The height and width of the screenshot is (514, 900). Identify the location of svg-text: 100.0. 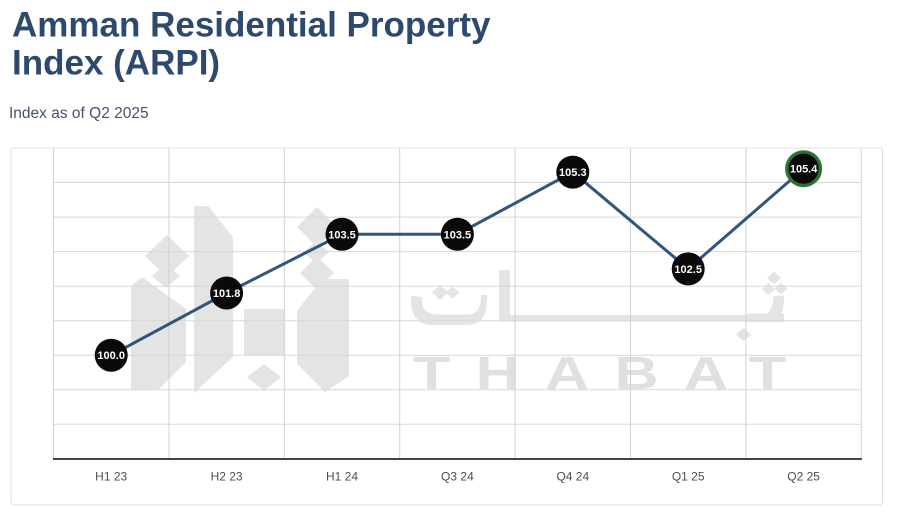
(111, 356).